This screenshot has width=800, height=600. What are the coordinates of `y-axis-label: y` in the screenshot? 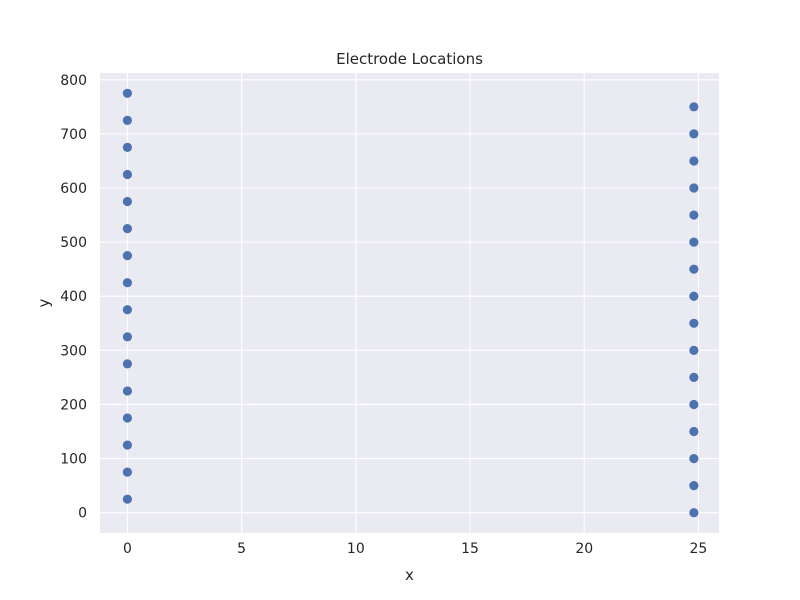 It's located at (44, 302).